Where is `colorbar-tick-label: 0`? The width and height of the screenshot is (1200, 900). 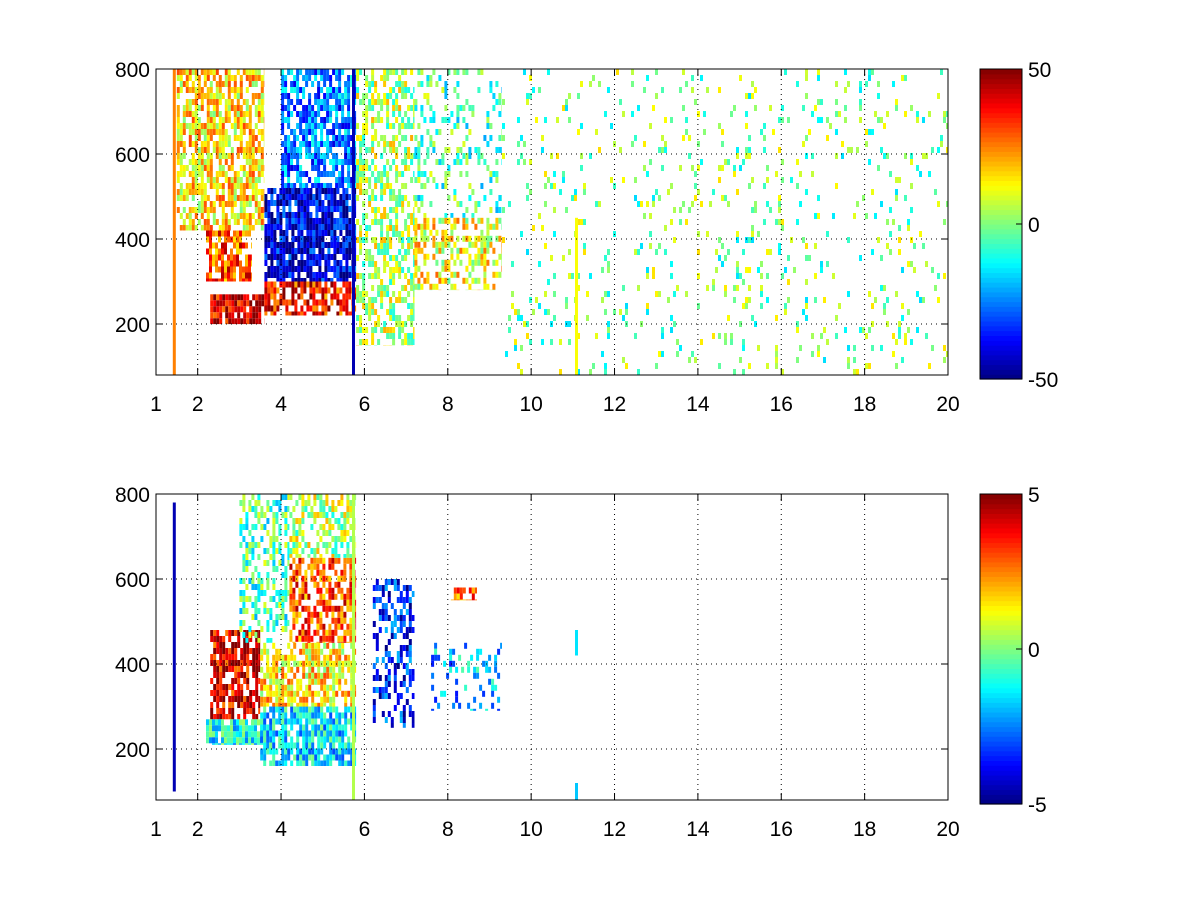 colorbar-tick-label: 0 is located at coordinates (1034, 225).